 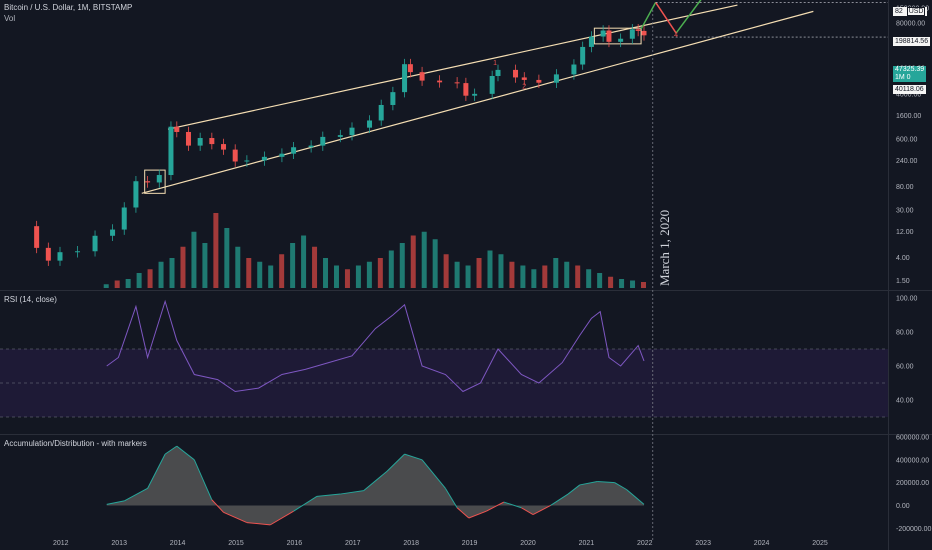 What do you see at coordinates (587, 543) in the screenshot?
I see `year-tick-label: 2021` at bounding box center [587, 543].